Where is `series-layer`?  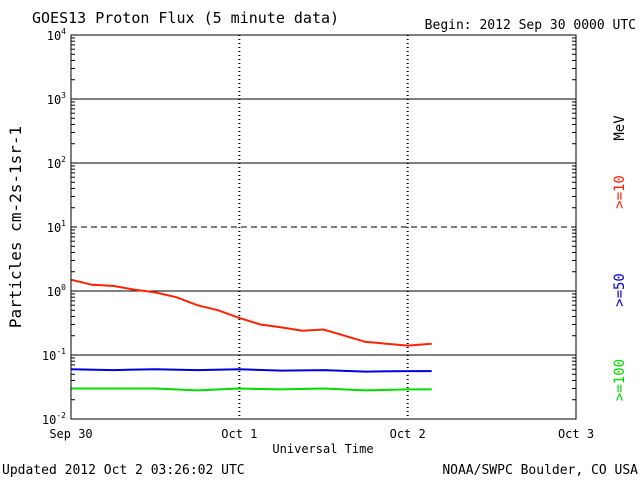
series-layer is located at coordinates (251, 335).